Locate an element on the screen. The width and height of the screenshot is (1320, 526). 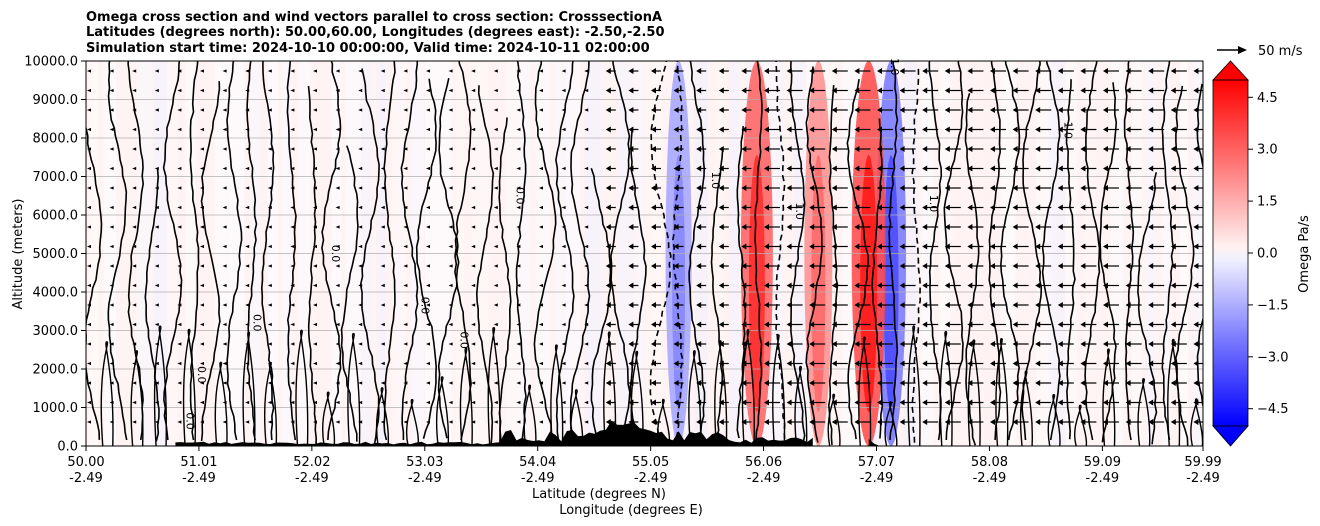
colorbar-label: Omega Pa/s is located at coordinates (1304, 254).